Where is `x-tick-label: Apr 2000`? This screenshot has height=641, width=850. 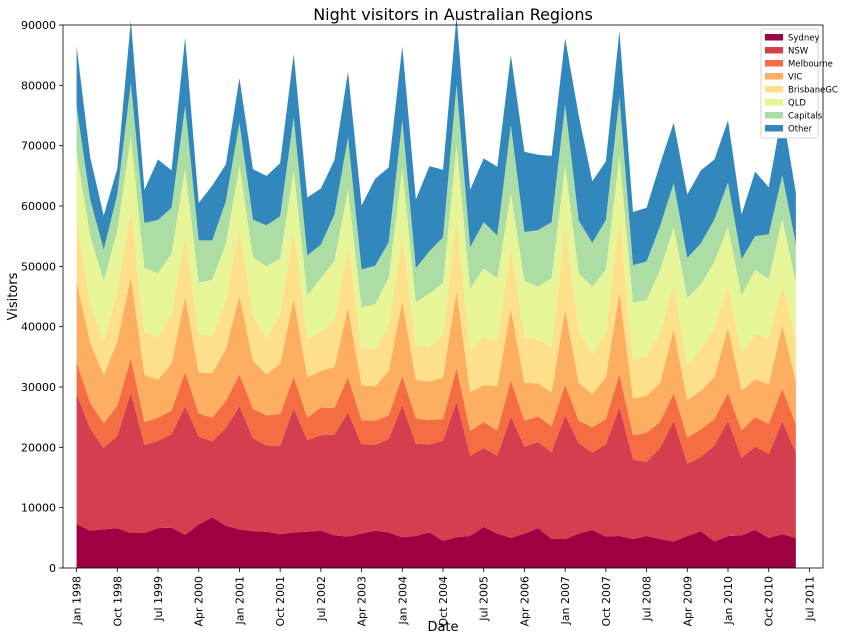 x-tick-label: Apr 2000 is located at coordinates (199, 601).